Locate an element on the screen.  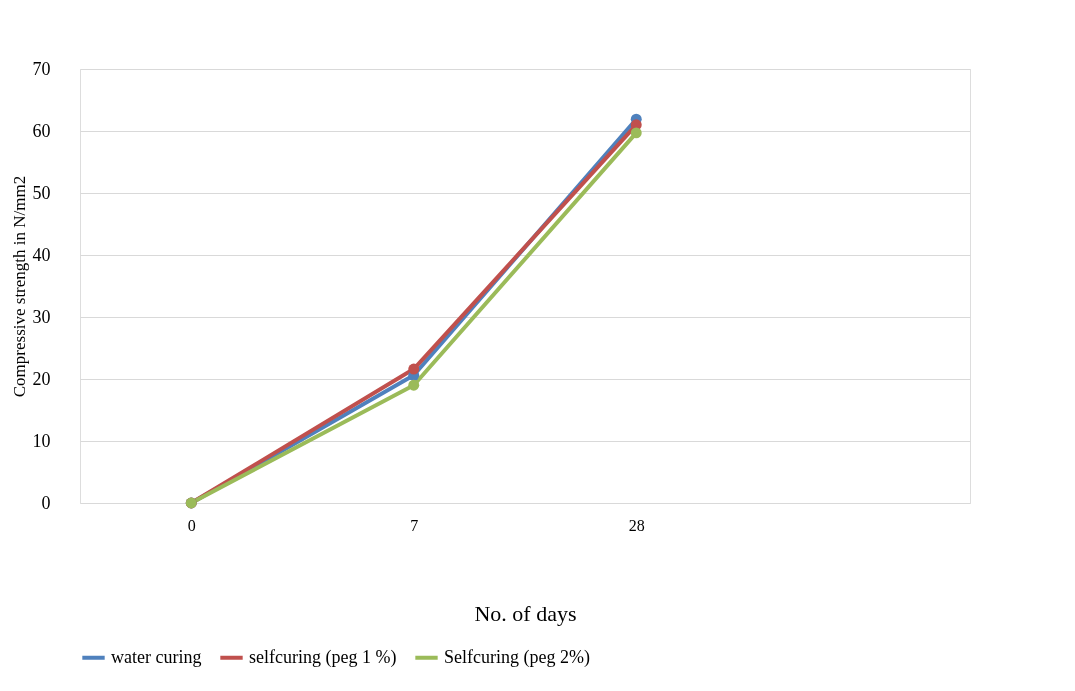
legend-label: Selfcuring (peg 2%) is located at coordinates (517, 657).